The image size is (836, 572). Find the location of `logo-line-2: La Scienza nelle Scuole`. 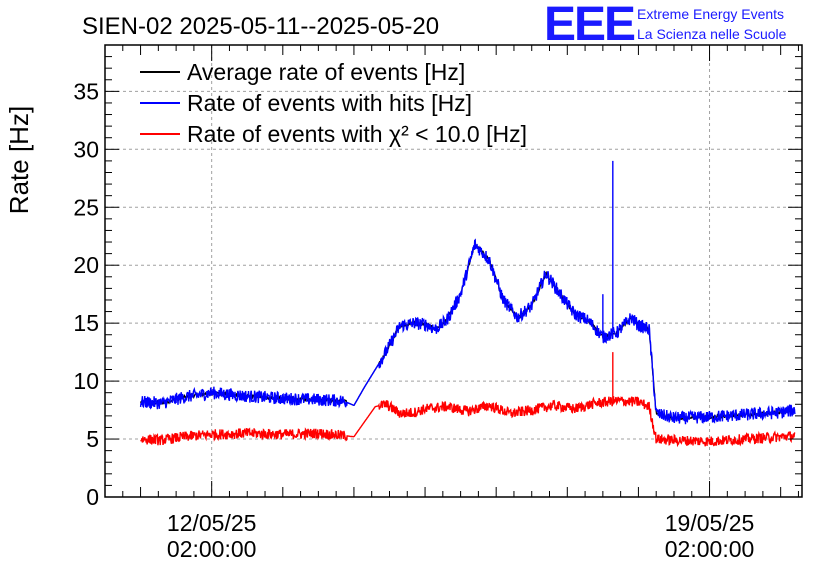

logo-line-2: La Scienza nelle Scuole is located at coordinates (712, 34).